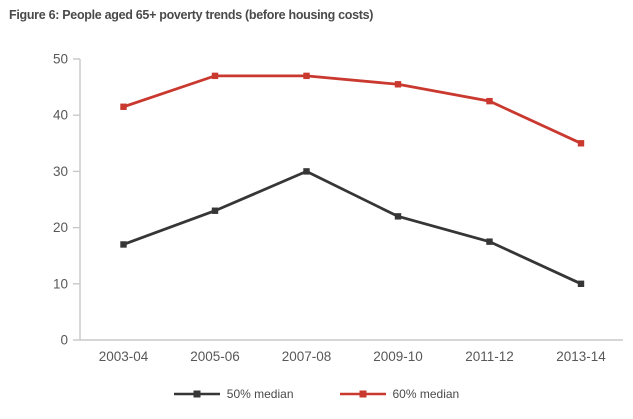 Image resolution: width=633 pixels, height=419 pixels. I want to click on y-tick-label: 20, so click(60, 227).